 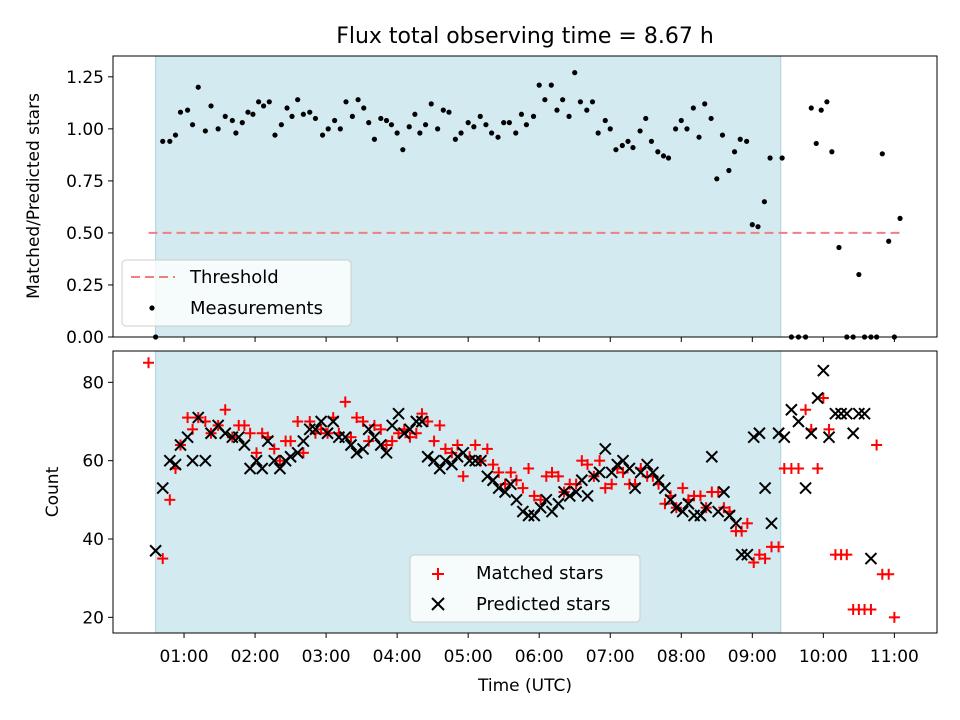 What do you see at coordinates (543, 604) in the screenshot?
I see `predicted-legend-label: Predicted stars` at bounding box center [543, 604].